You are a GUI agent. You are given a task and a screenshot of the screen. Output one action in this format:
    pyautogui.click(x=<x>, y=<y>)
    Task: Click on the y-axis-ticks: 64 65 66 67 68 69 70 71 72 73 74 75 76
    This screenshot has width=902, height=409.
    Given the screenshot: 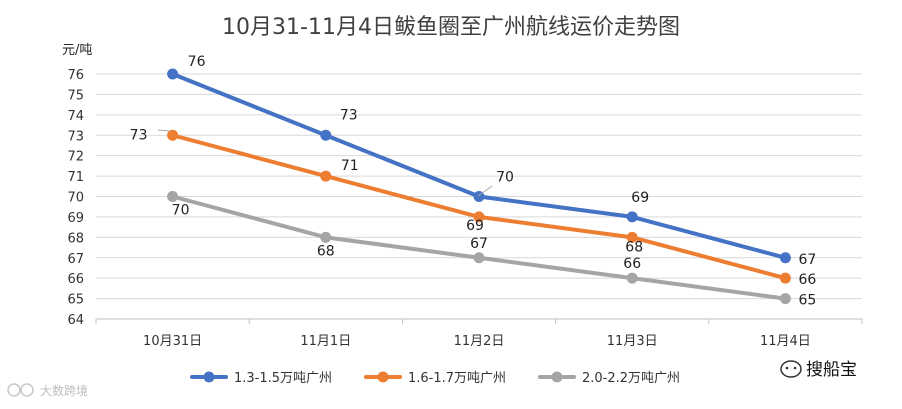 What is the action you would take?
    pyautogui.click(x=75, y=198)
    